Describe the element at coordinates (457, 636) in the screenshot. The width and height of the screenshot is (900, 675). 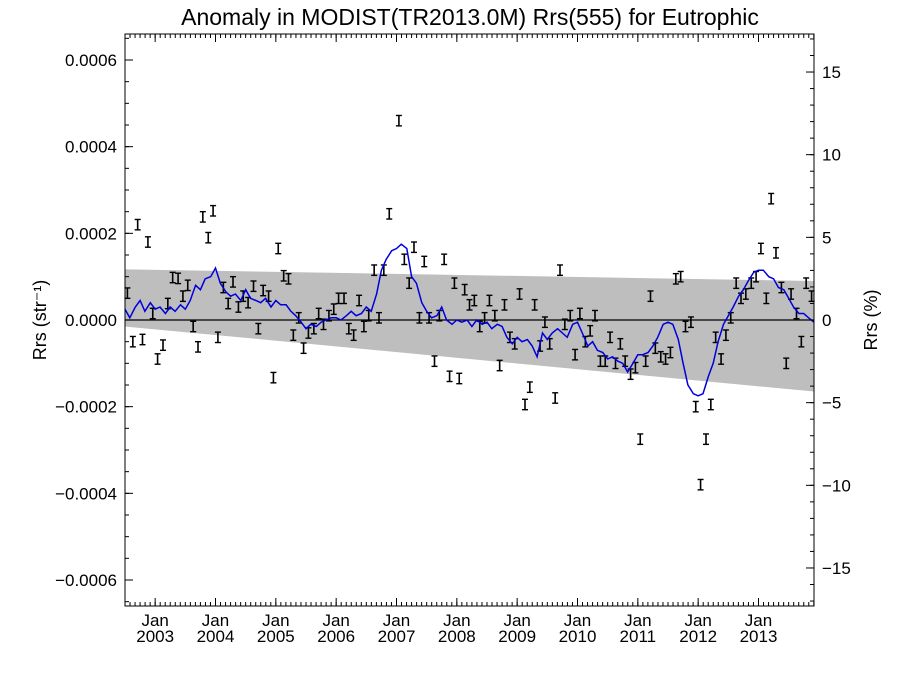
I see `x-tick-year-label: 2008` at that location.